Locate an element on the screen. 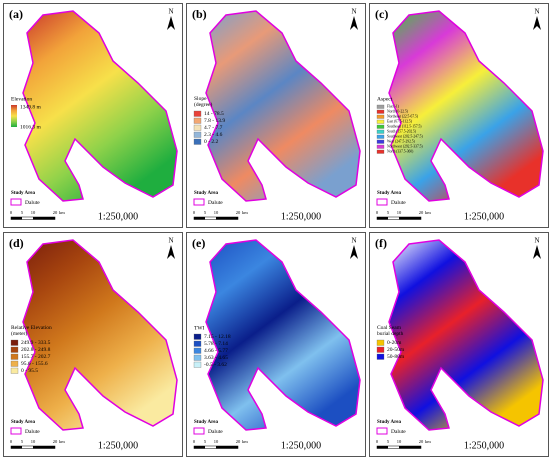 This screenshot has width=550, height=468. legend-label: 155.7 - 202.7 is located at coordinates (36, 357).